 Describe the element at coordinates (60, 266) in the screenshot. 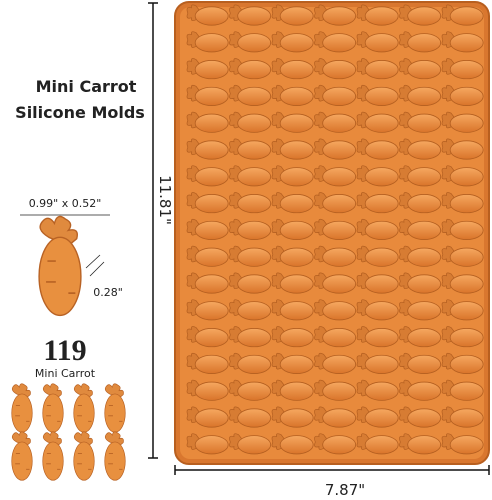

I see `carrot-detail` at that location.